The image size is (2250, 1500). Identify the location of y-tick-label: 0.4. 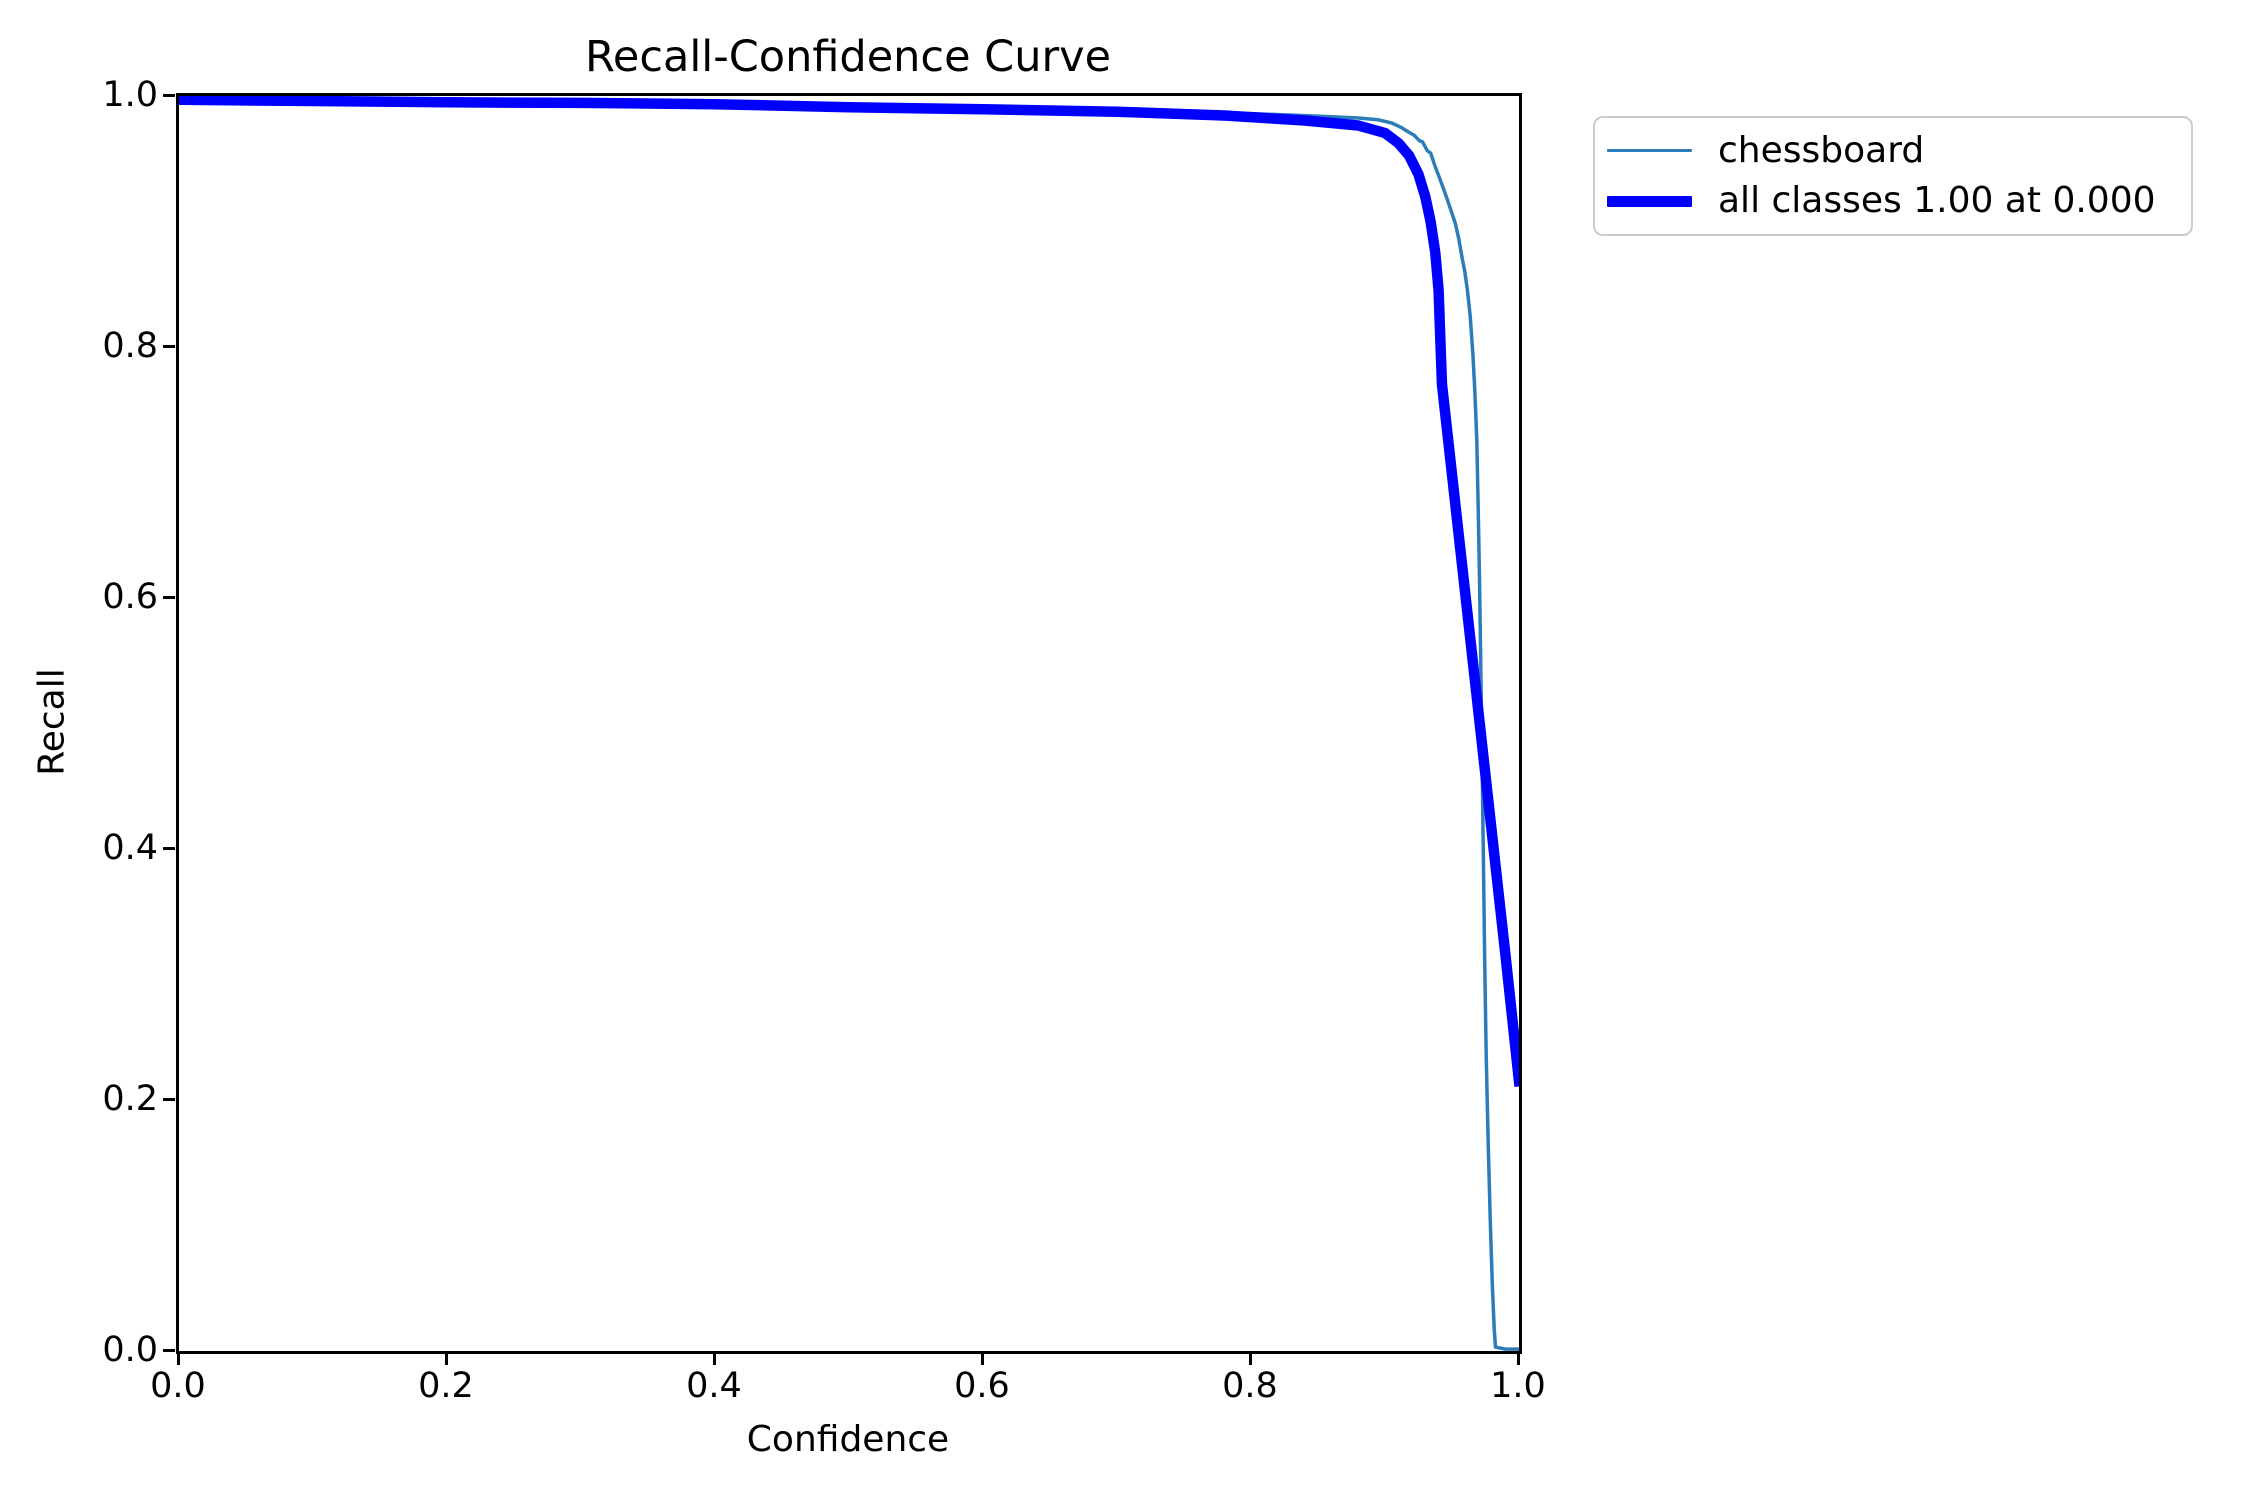
(130, 848).